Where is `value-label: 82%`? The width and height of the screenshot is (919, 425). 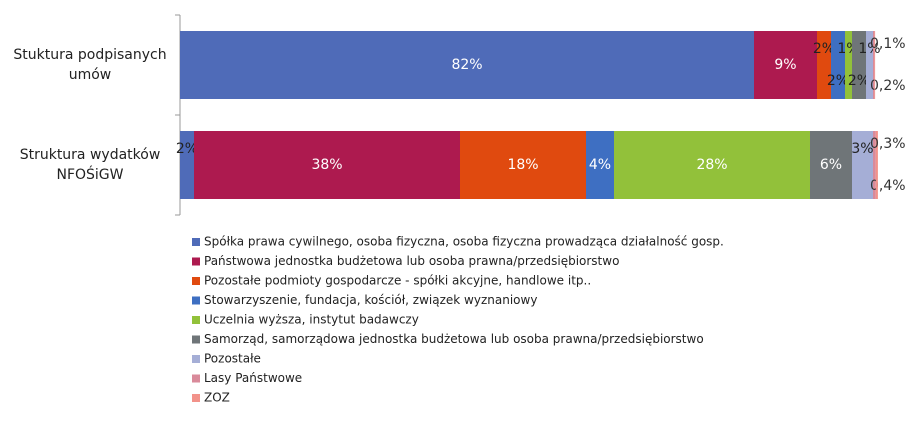
value-label: 82% is located at coordinates (466, 65).